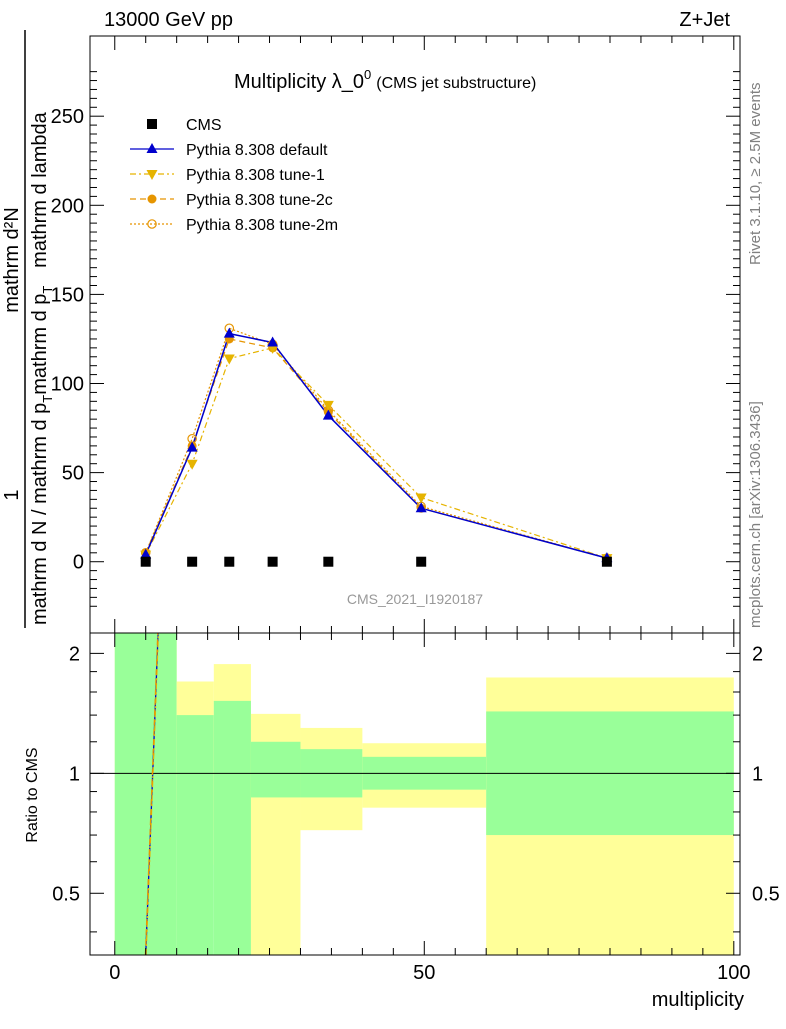 This screenshot has width=786, height=1029. What do you see at coordinates (704, 20) in the screenshot?
I see `header-right: Z+Jet` at bounding box center [704, 20].